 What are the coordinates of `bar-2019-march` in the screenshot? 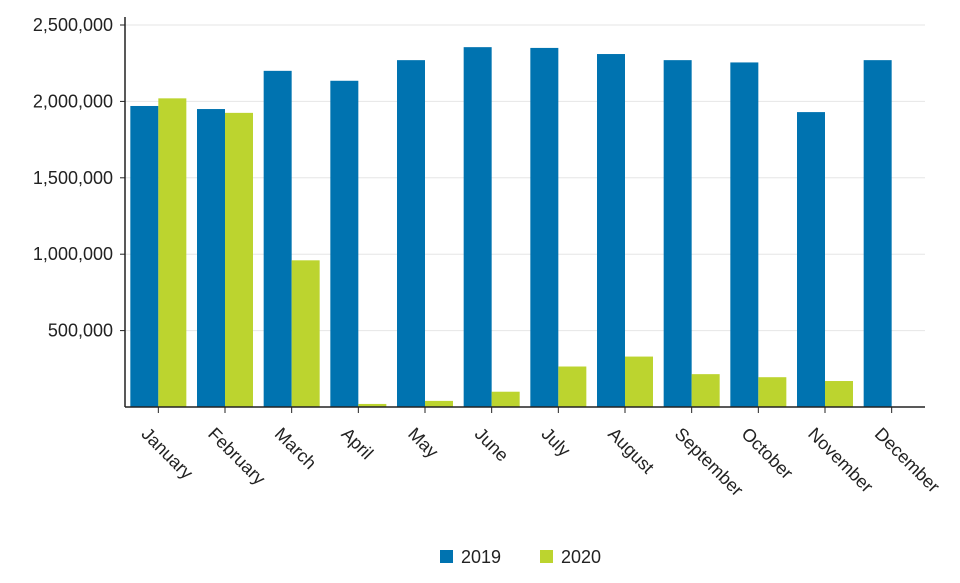 It's located at (277, 238).